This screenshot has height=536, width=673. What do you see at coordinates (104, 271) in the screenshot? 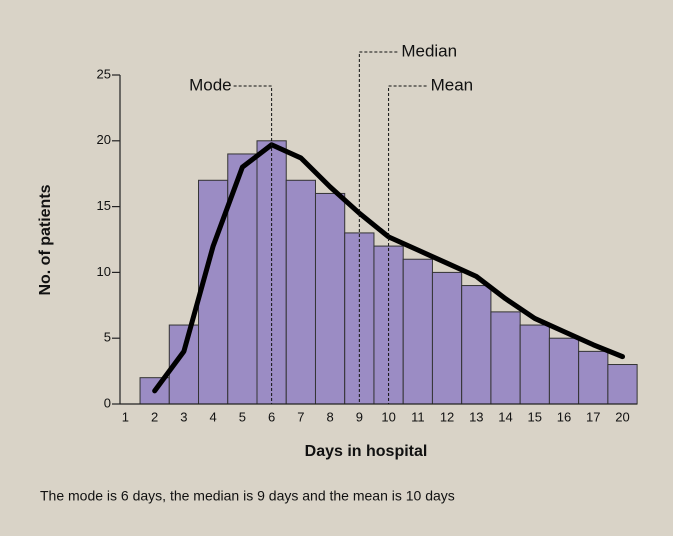
I see `y-tick-label: 10` at bounding box center [104, 271].